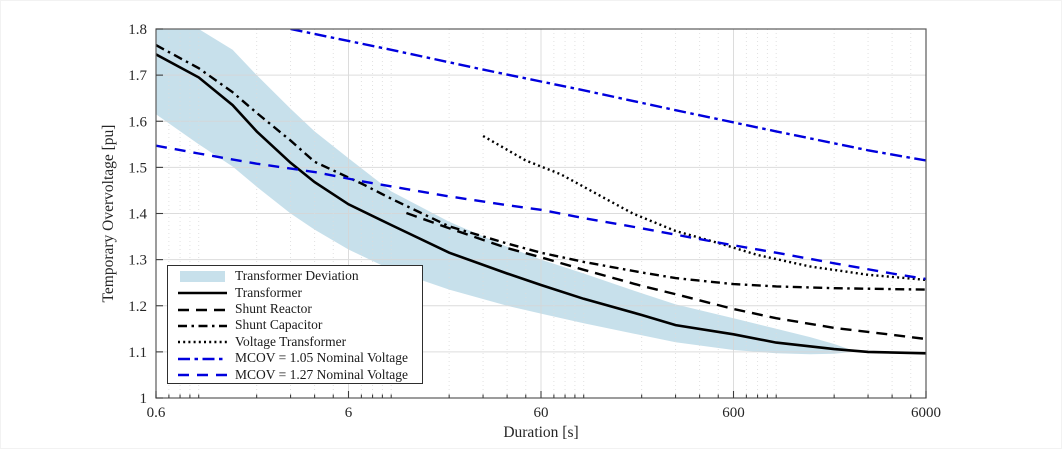 The image size is (1062, 449). Describe the element at coordinates (137, 215) in the screenshot. I see `y-tick-label: 1.4` at that location.